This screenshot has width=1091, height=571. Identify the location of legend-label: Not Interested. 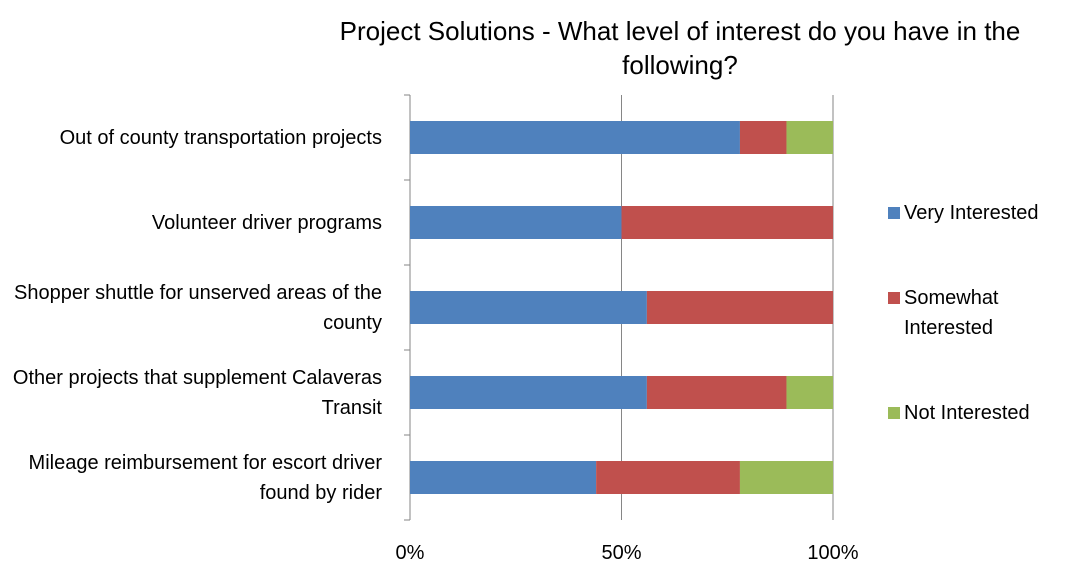
(967, 413).